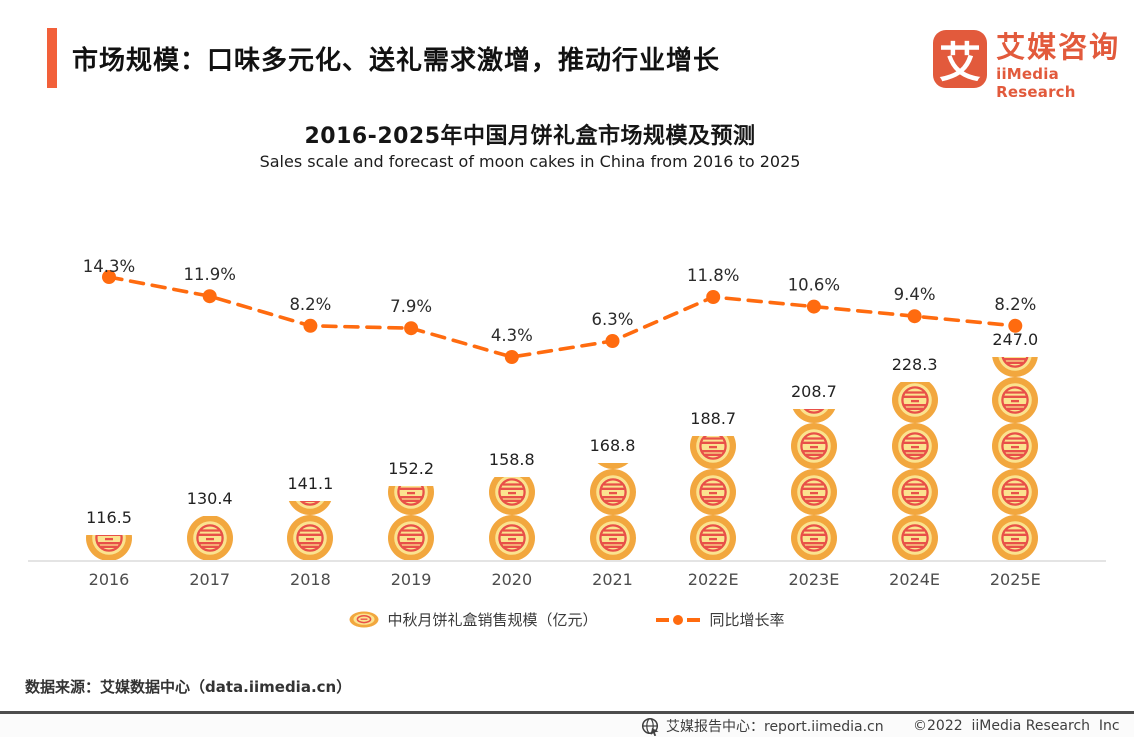  Describe the element at coordinates (650, 726) in the screenshot. I see `globe-cursor-icon` at that location.